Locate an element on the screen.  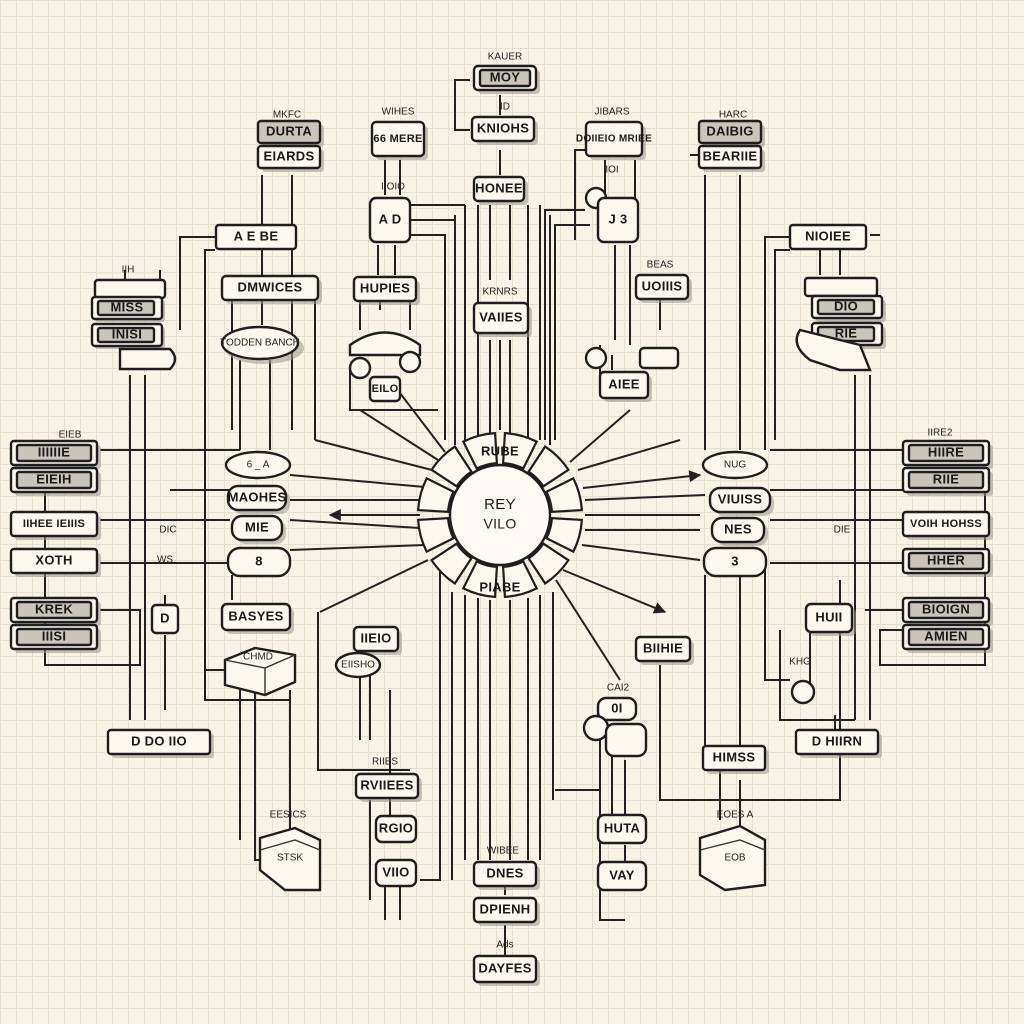
left-edge-label: EIEB is located at coordinates (70, 435).